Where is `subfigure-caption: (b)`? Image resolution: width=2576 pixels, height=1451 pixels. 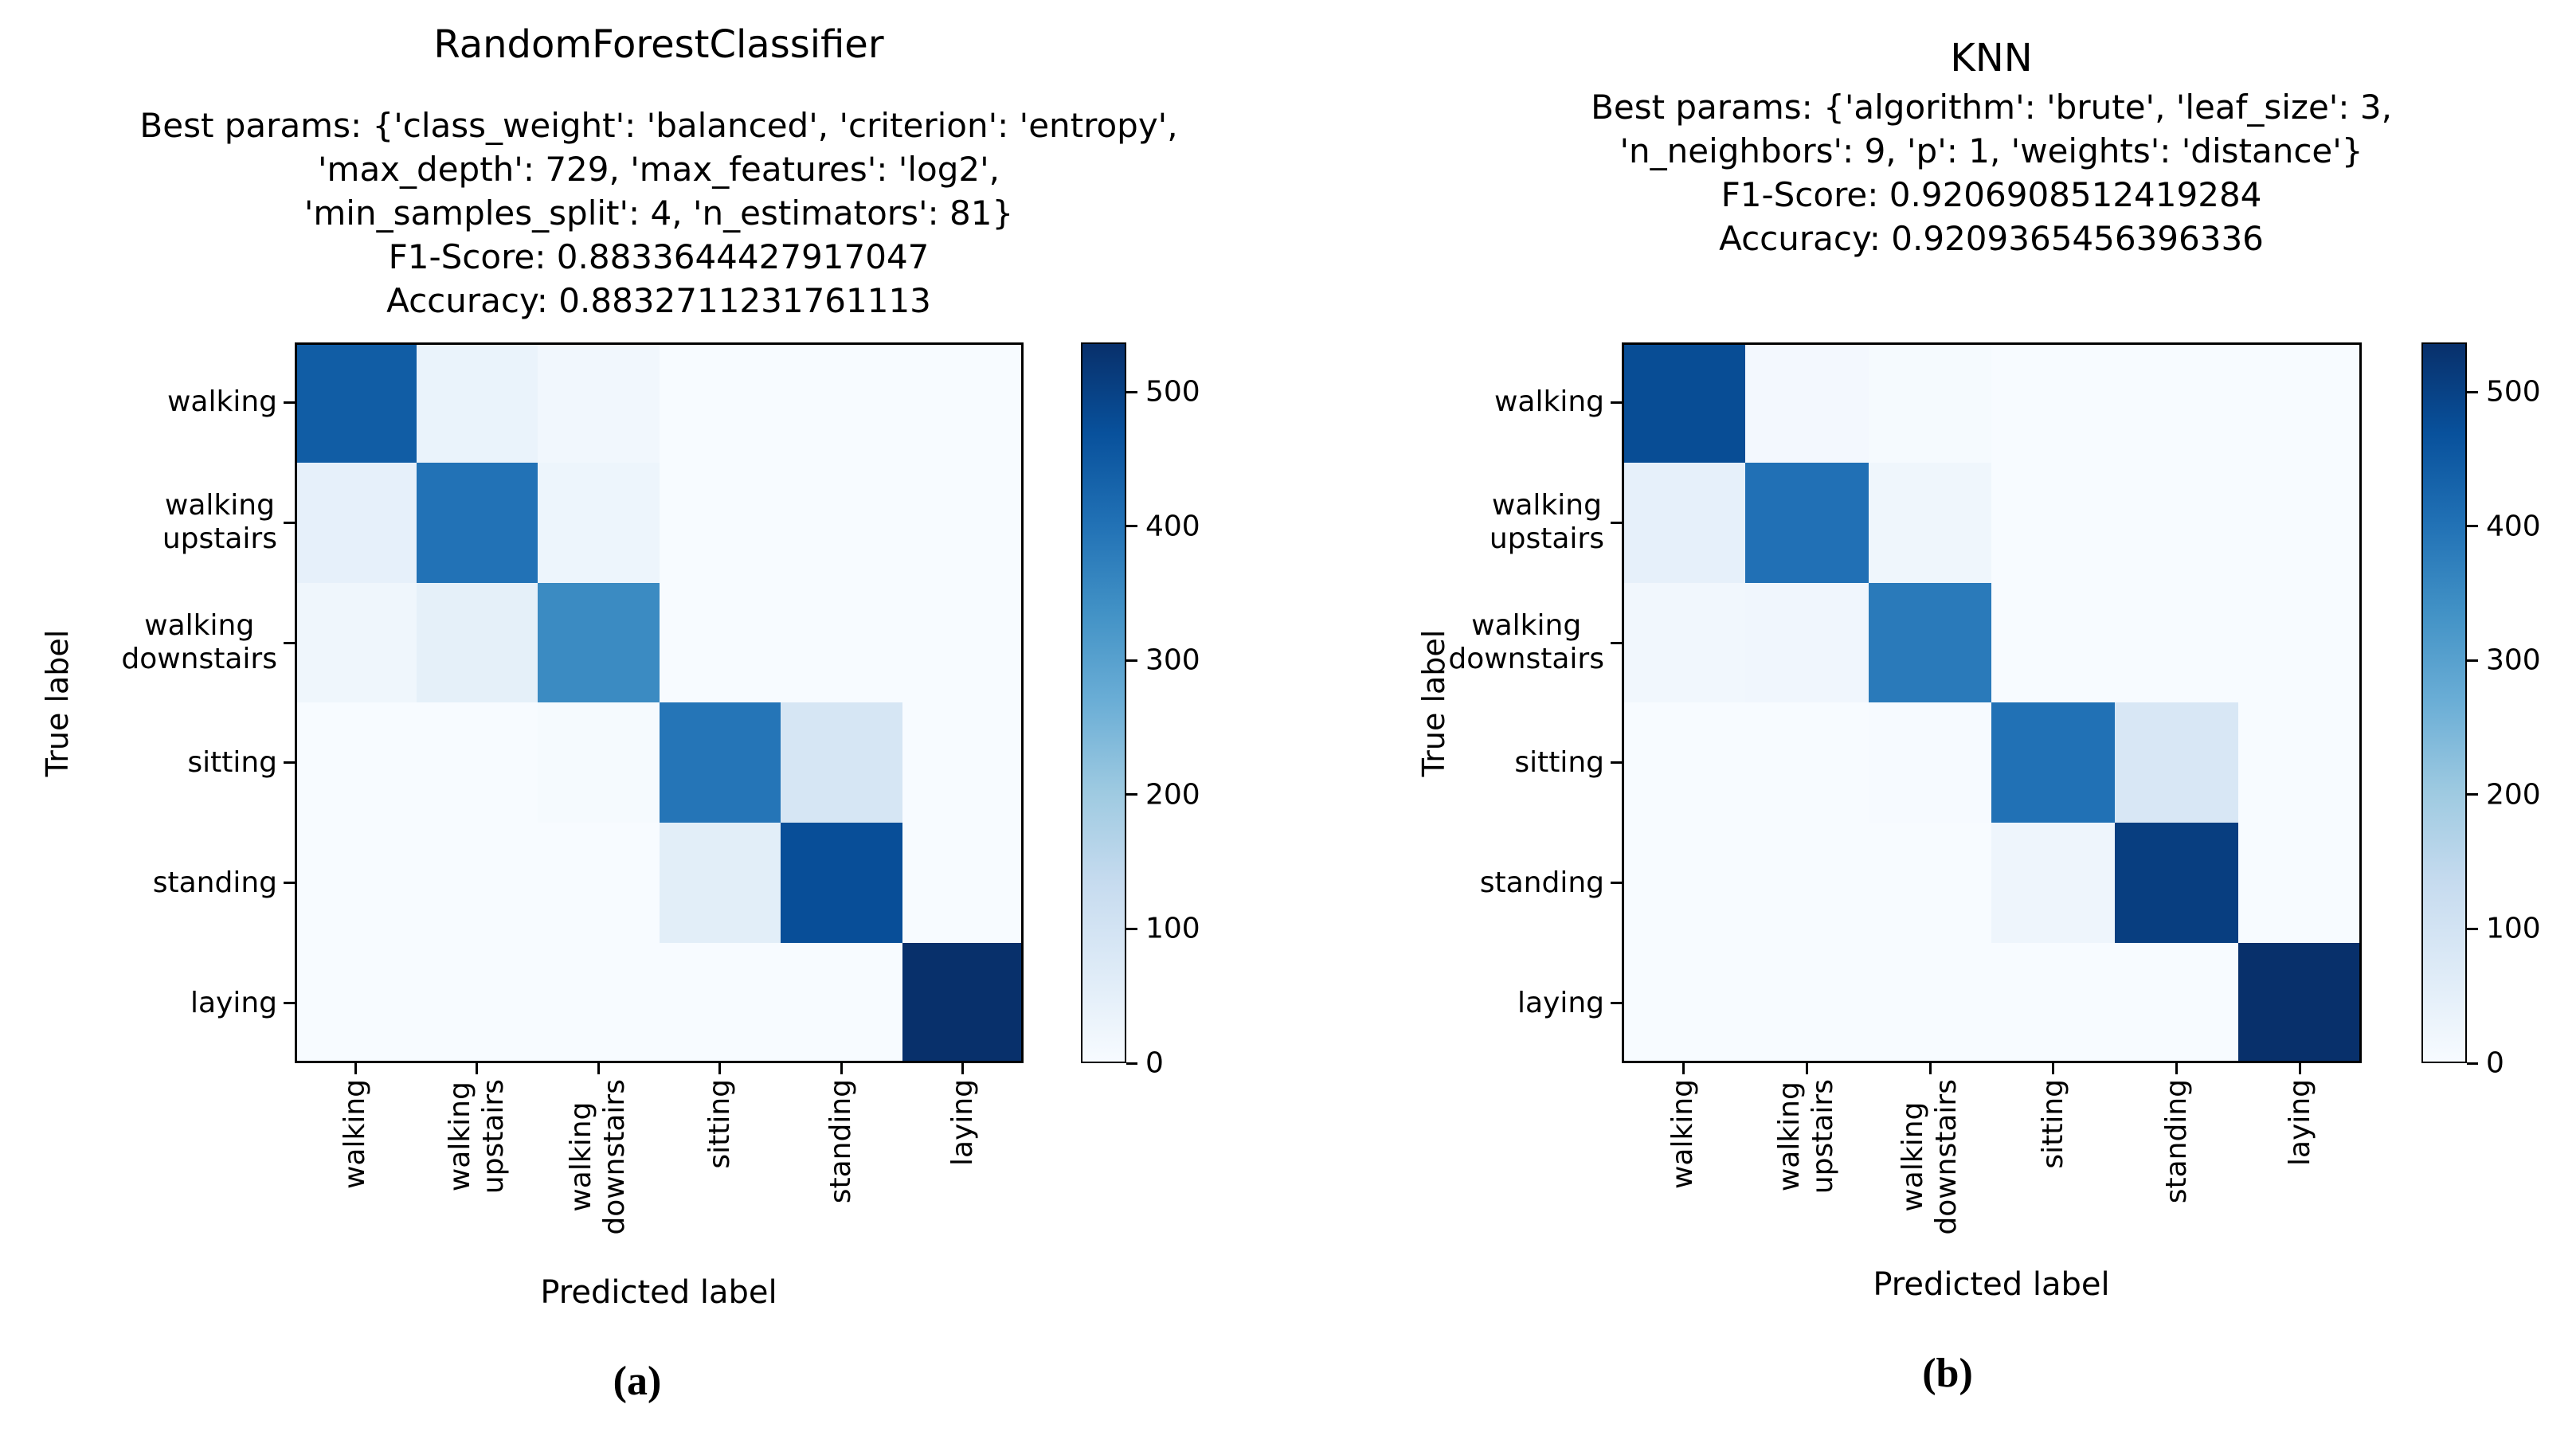
subfigure-caption: (b) is located at coordinates (1947, 1373).